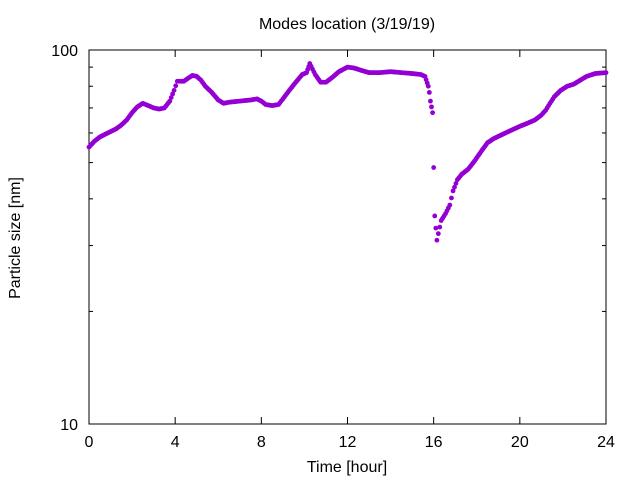 Image resolution: width=640 pixels, height=480 pixels. Describe the element at coordinates (520, 442) in the screenshot. I see `x-tick-label: 20` at that location.